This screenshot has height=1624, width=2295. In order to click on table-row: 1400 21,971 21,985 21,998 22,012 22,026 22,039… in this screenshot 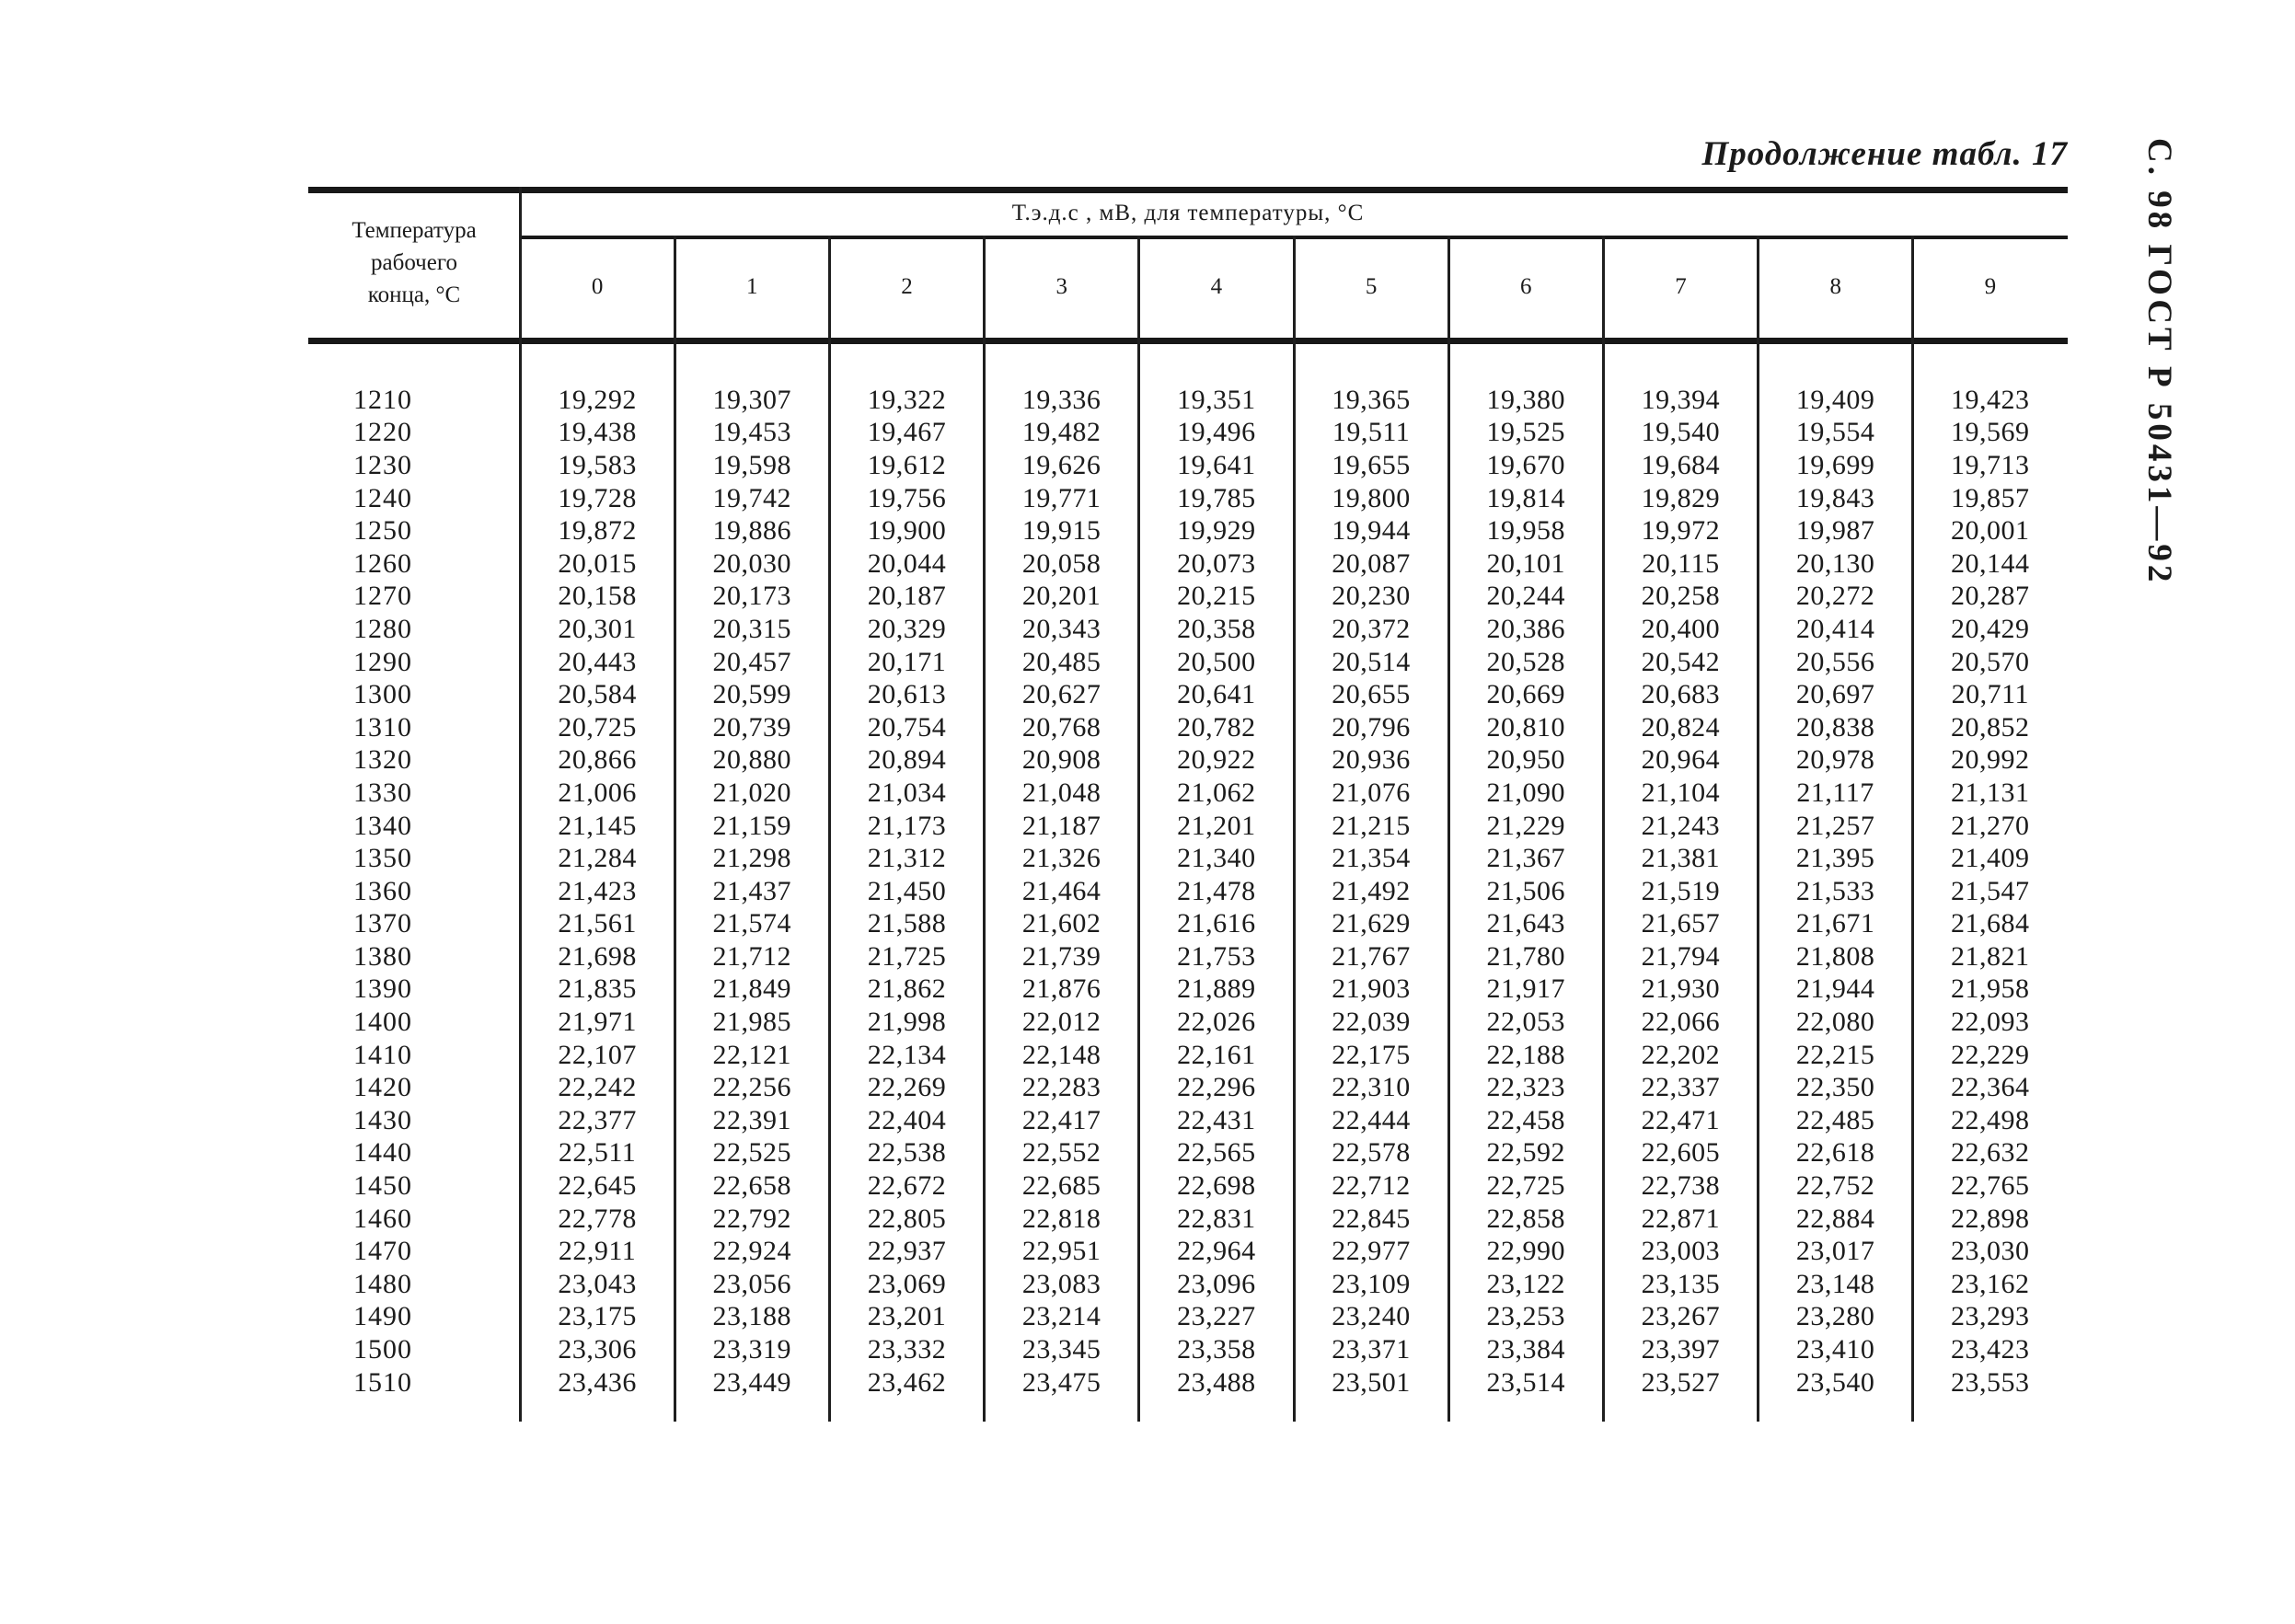, I will do `click(1188, 1022)`.